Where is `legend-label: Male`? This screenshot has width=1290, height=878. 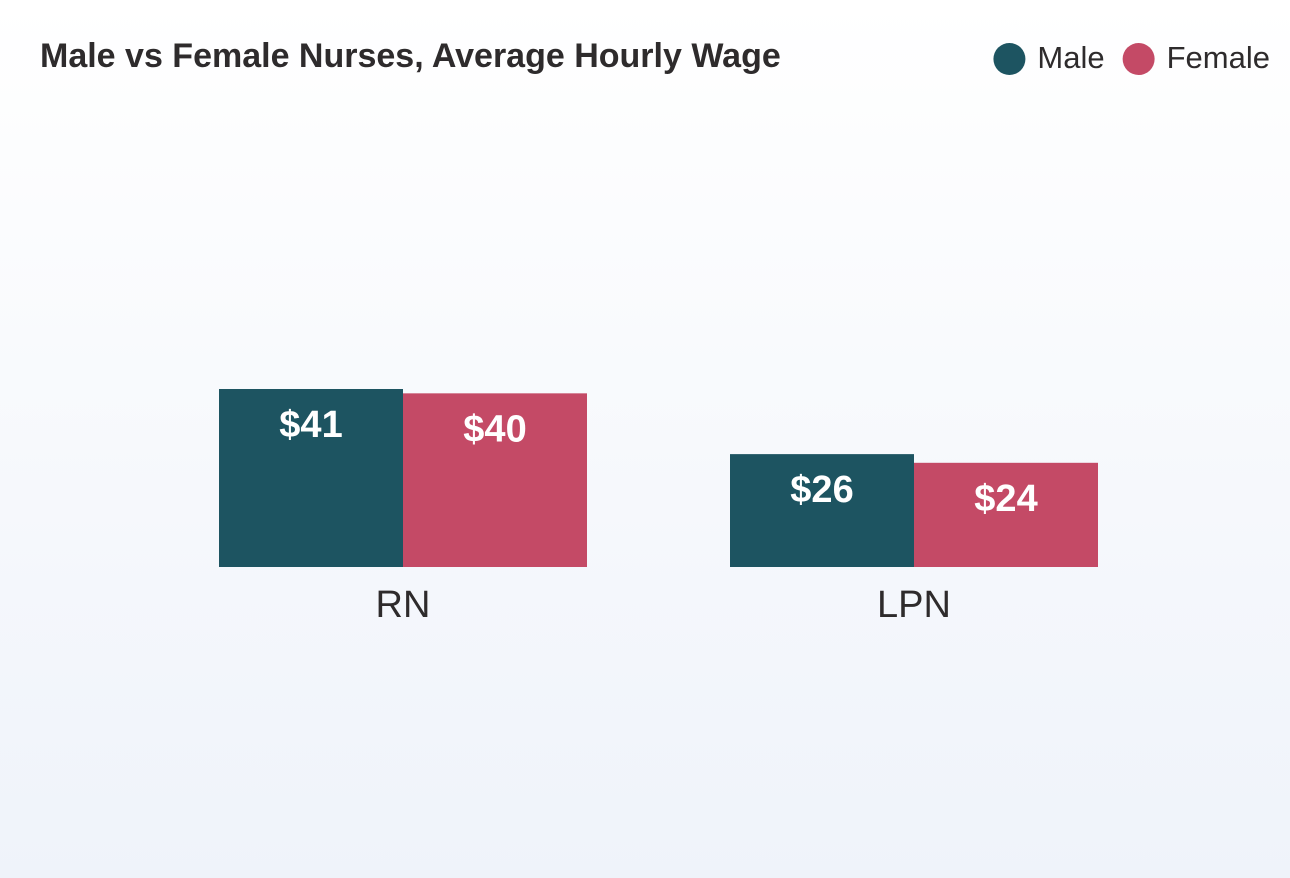
legend-label: Male is located at coordinates (1070, 57).